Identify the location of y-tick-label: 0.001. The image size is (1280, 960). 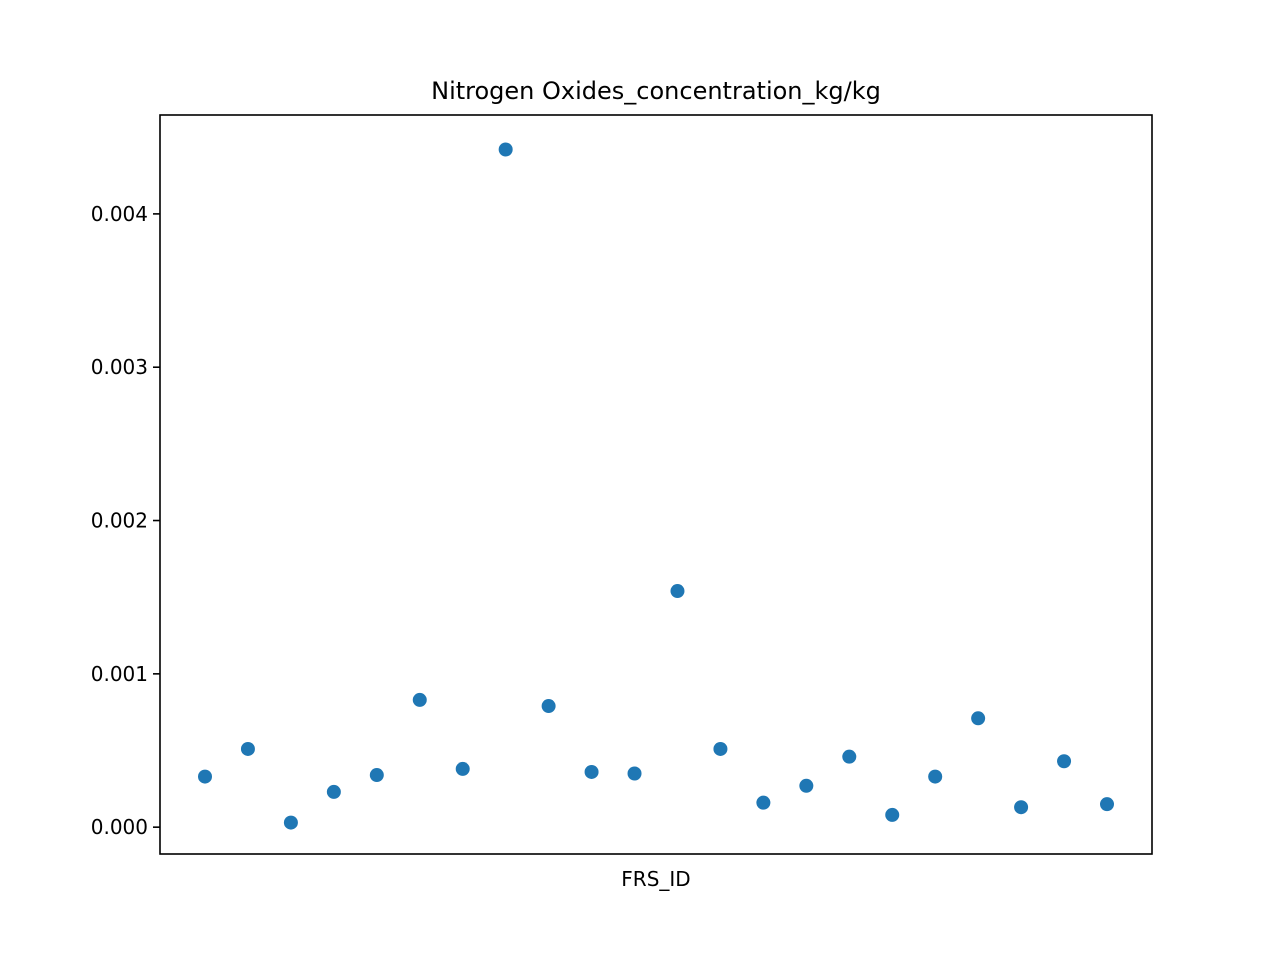
(119, 674).